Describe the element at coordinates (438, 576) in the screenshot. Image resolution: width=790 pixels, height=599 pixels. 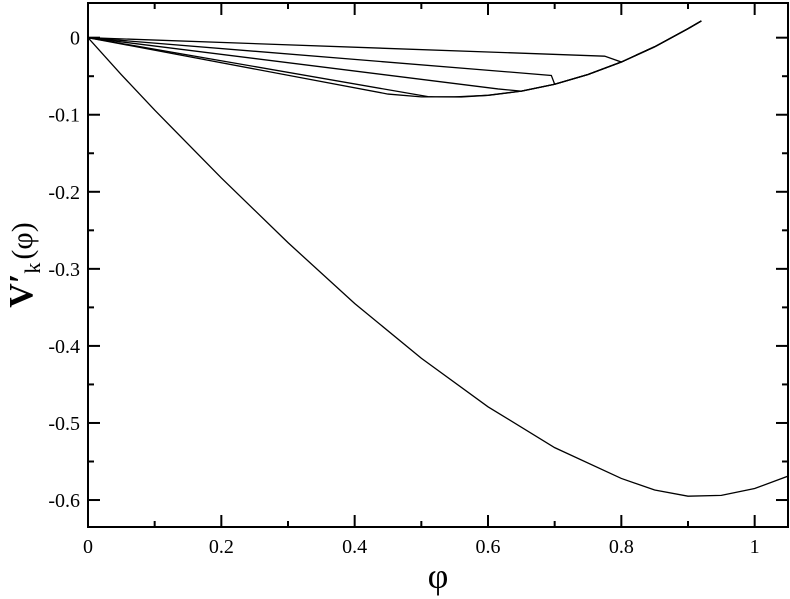
I see `x-axis-label: φ` at that location.